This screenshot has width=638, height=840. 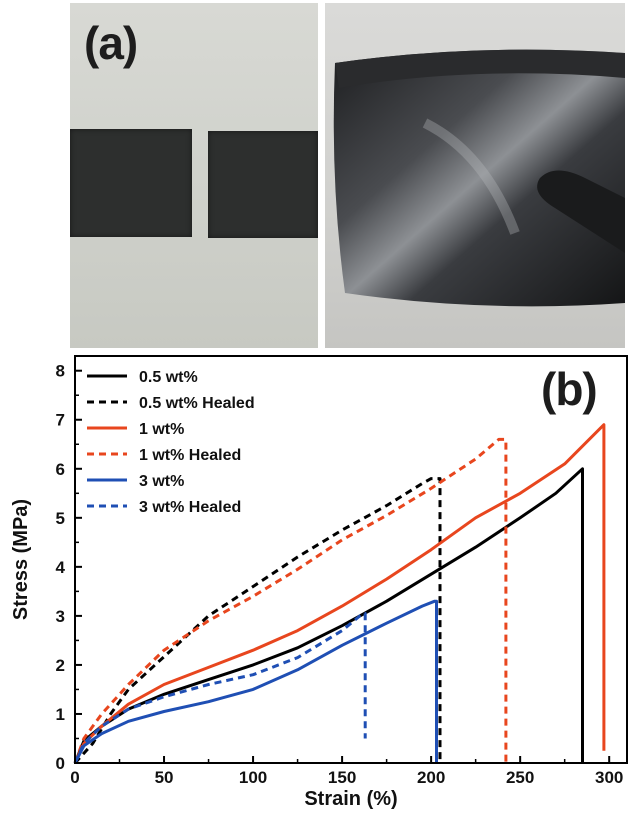 I want to click on x-tick-label: 100, so click(x=253, y=777).